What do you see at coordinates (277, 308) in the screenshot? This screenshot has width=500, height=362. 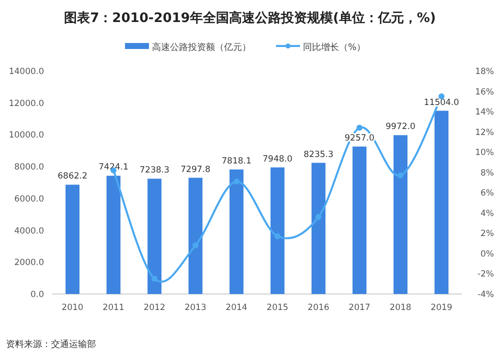 I see `x-tick-label: 2015` at bounding box center [277, 308].